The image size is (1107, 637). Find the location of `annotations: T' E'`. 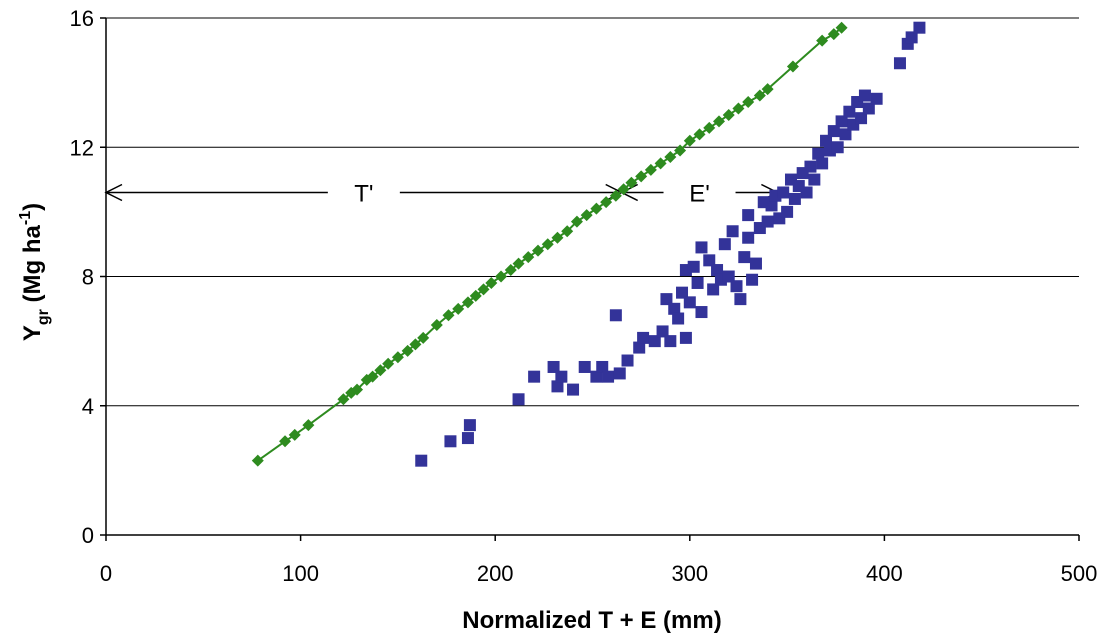

annotations: T' E' is located at coordinates (442, 193).